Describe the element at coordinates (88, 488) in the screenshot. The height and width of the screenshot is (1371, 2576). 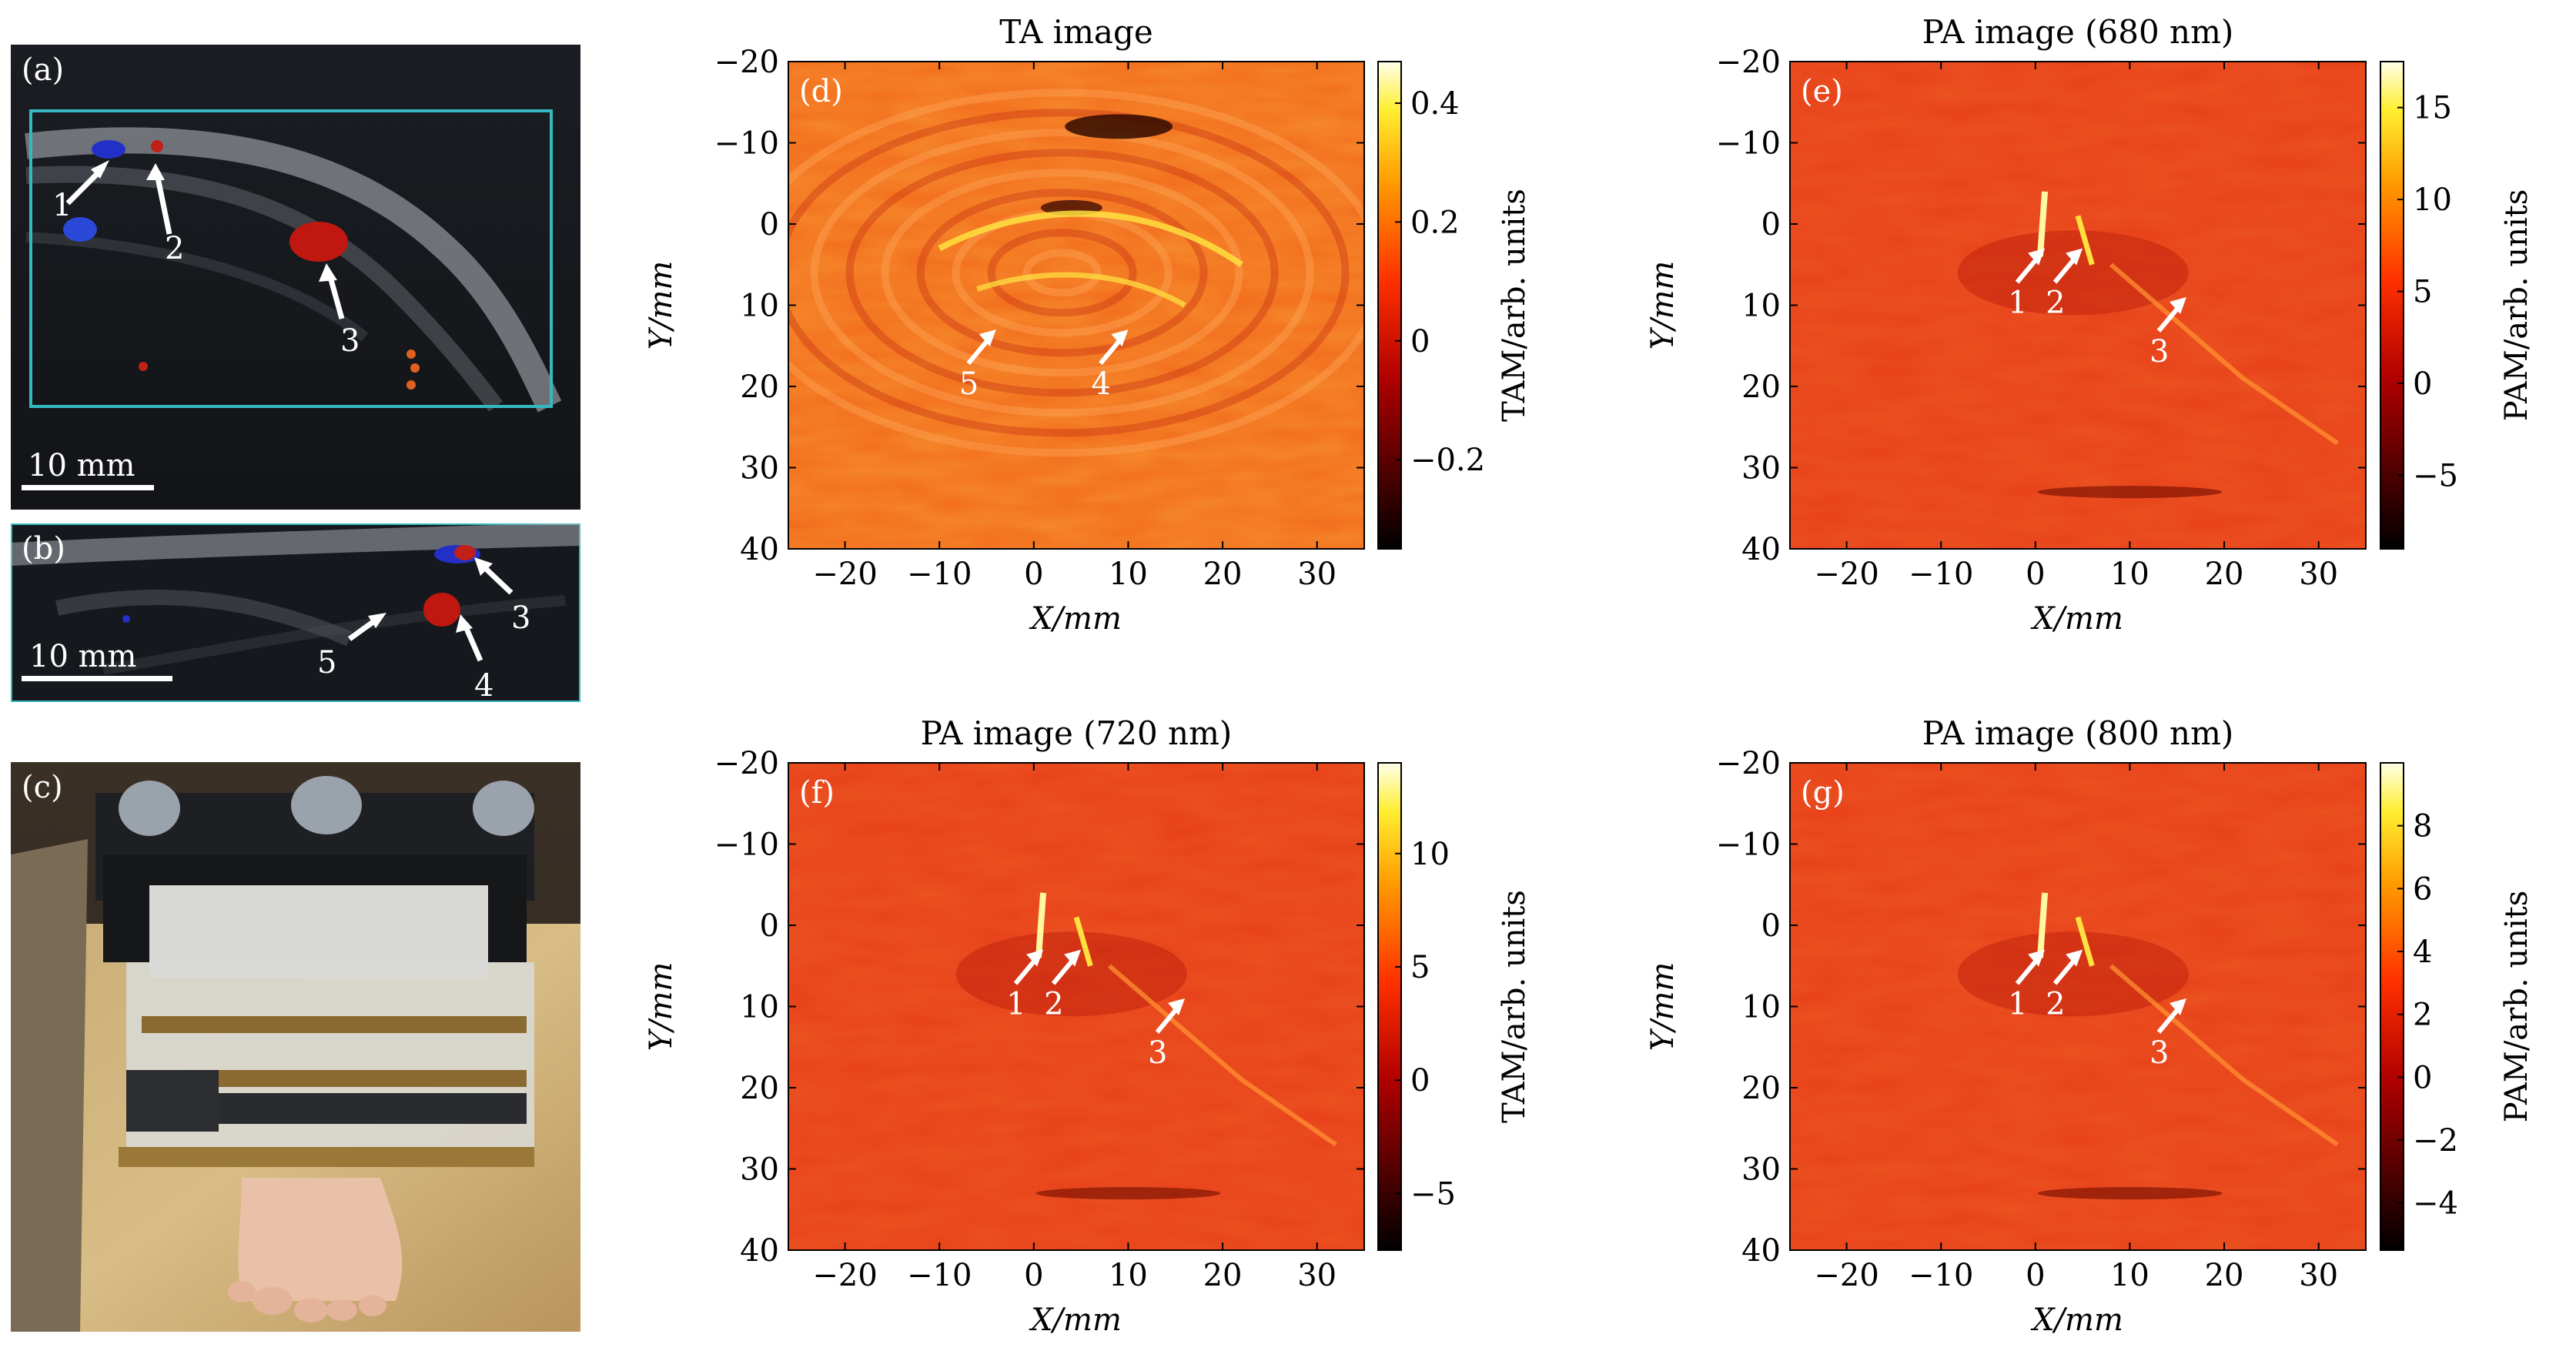
I see `scale-bar-a` at that location.